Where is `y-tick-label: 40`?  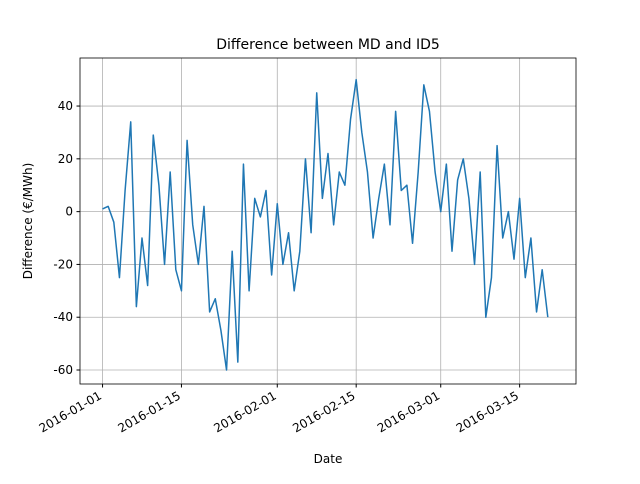
y-tick-label: 40 is located at coordinates (65, 106).